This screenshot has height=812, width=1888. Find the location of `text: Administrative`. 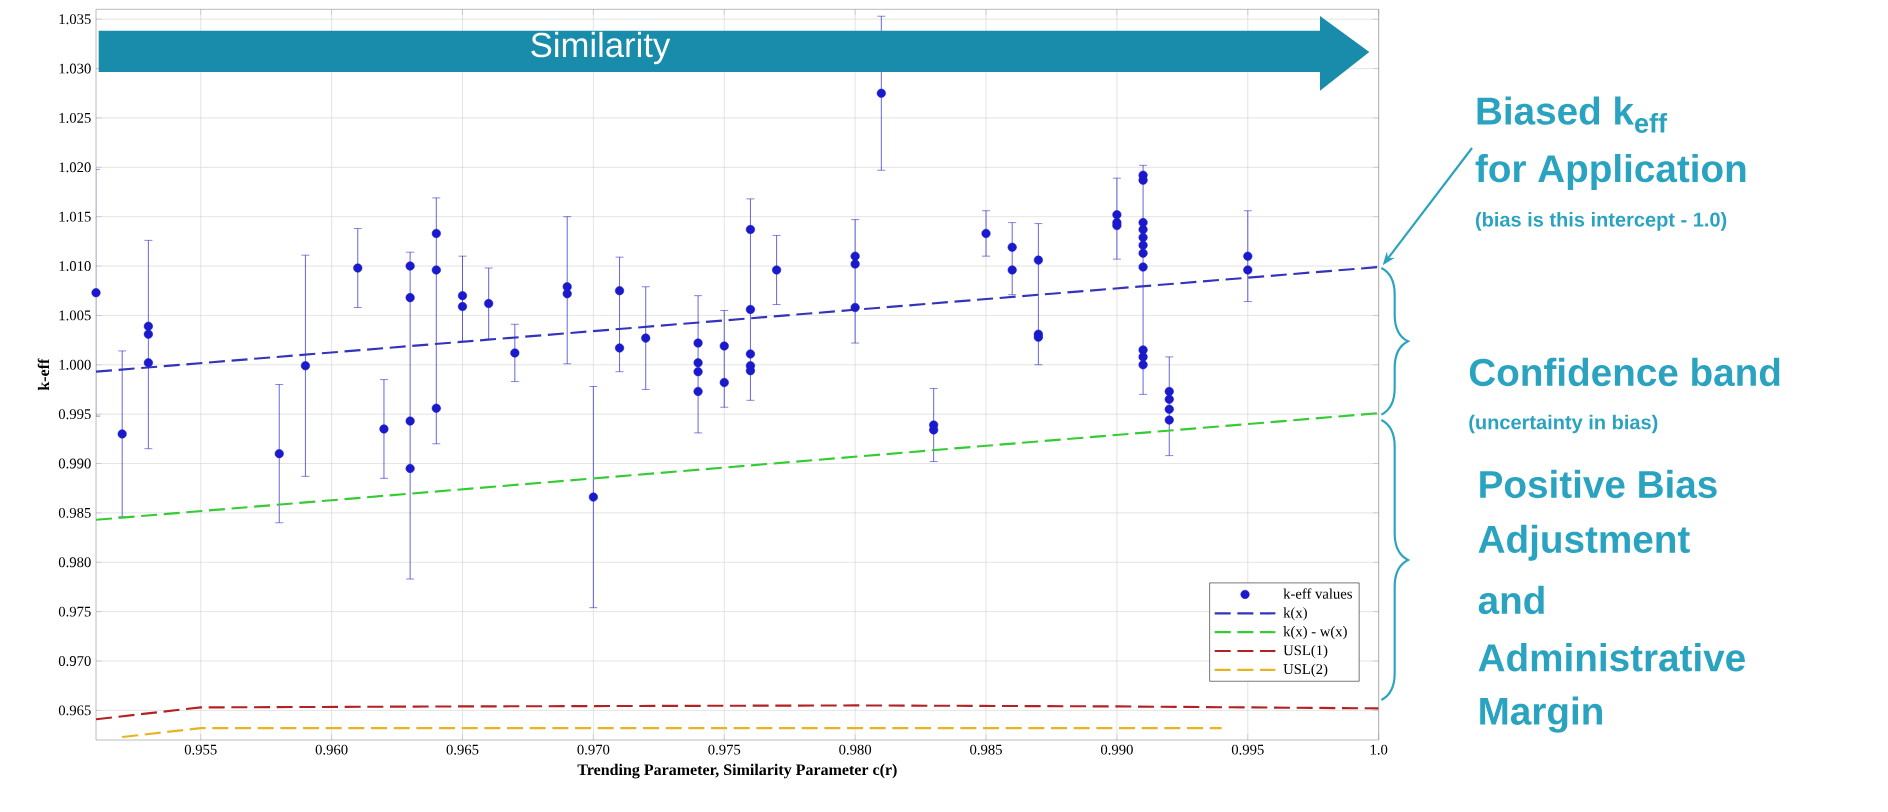

text: Administrative is located at coordinates (1611, 657).